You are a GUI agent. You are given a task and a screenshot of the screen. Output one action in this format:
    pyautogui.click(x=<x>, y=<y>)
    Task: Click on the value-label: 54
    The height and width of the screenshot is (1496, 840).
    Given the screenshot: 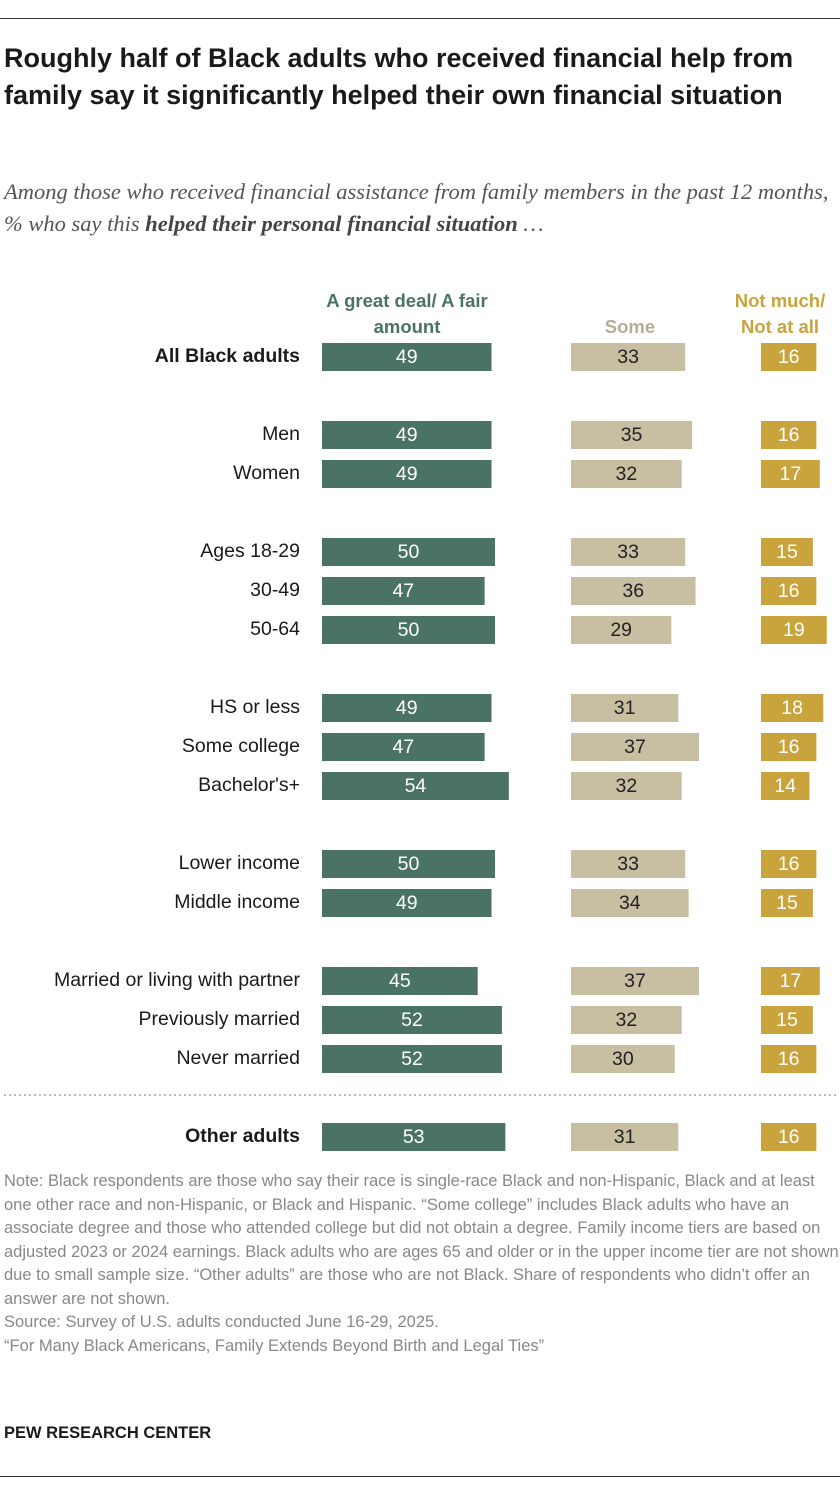 What is the action you would take?
    pyautogui.click(x=416, y=786)
    